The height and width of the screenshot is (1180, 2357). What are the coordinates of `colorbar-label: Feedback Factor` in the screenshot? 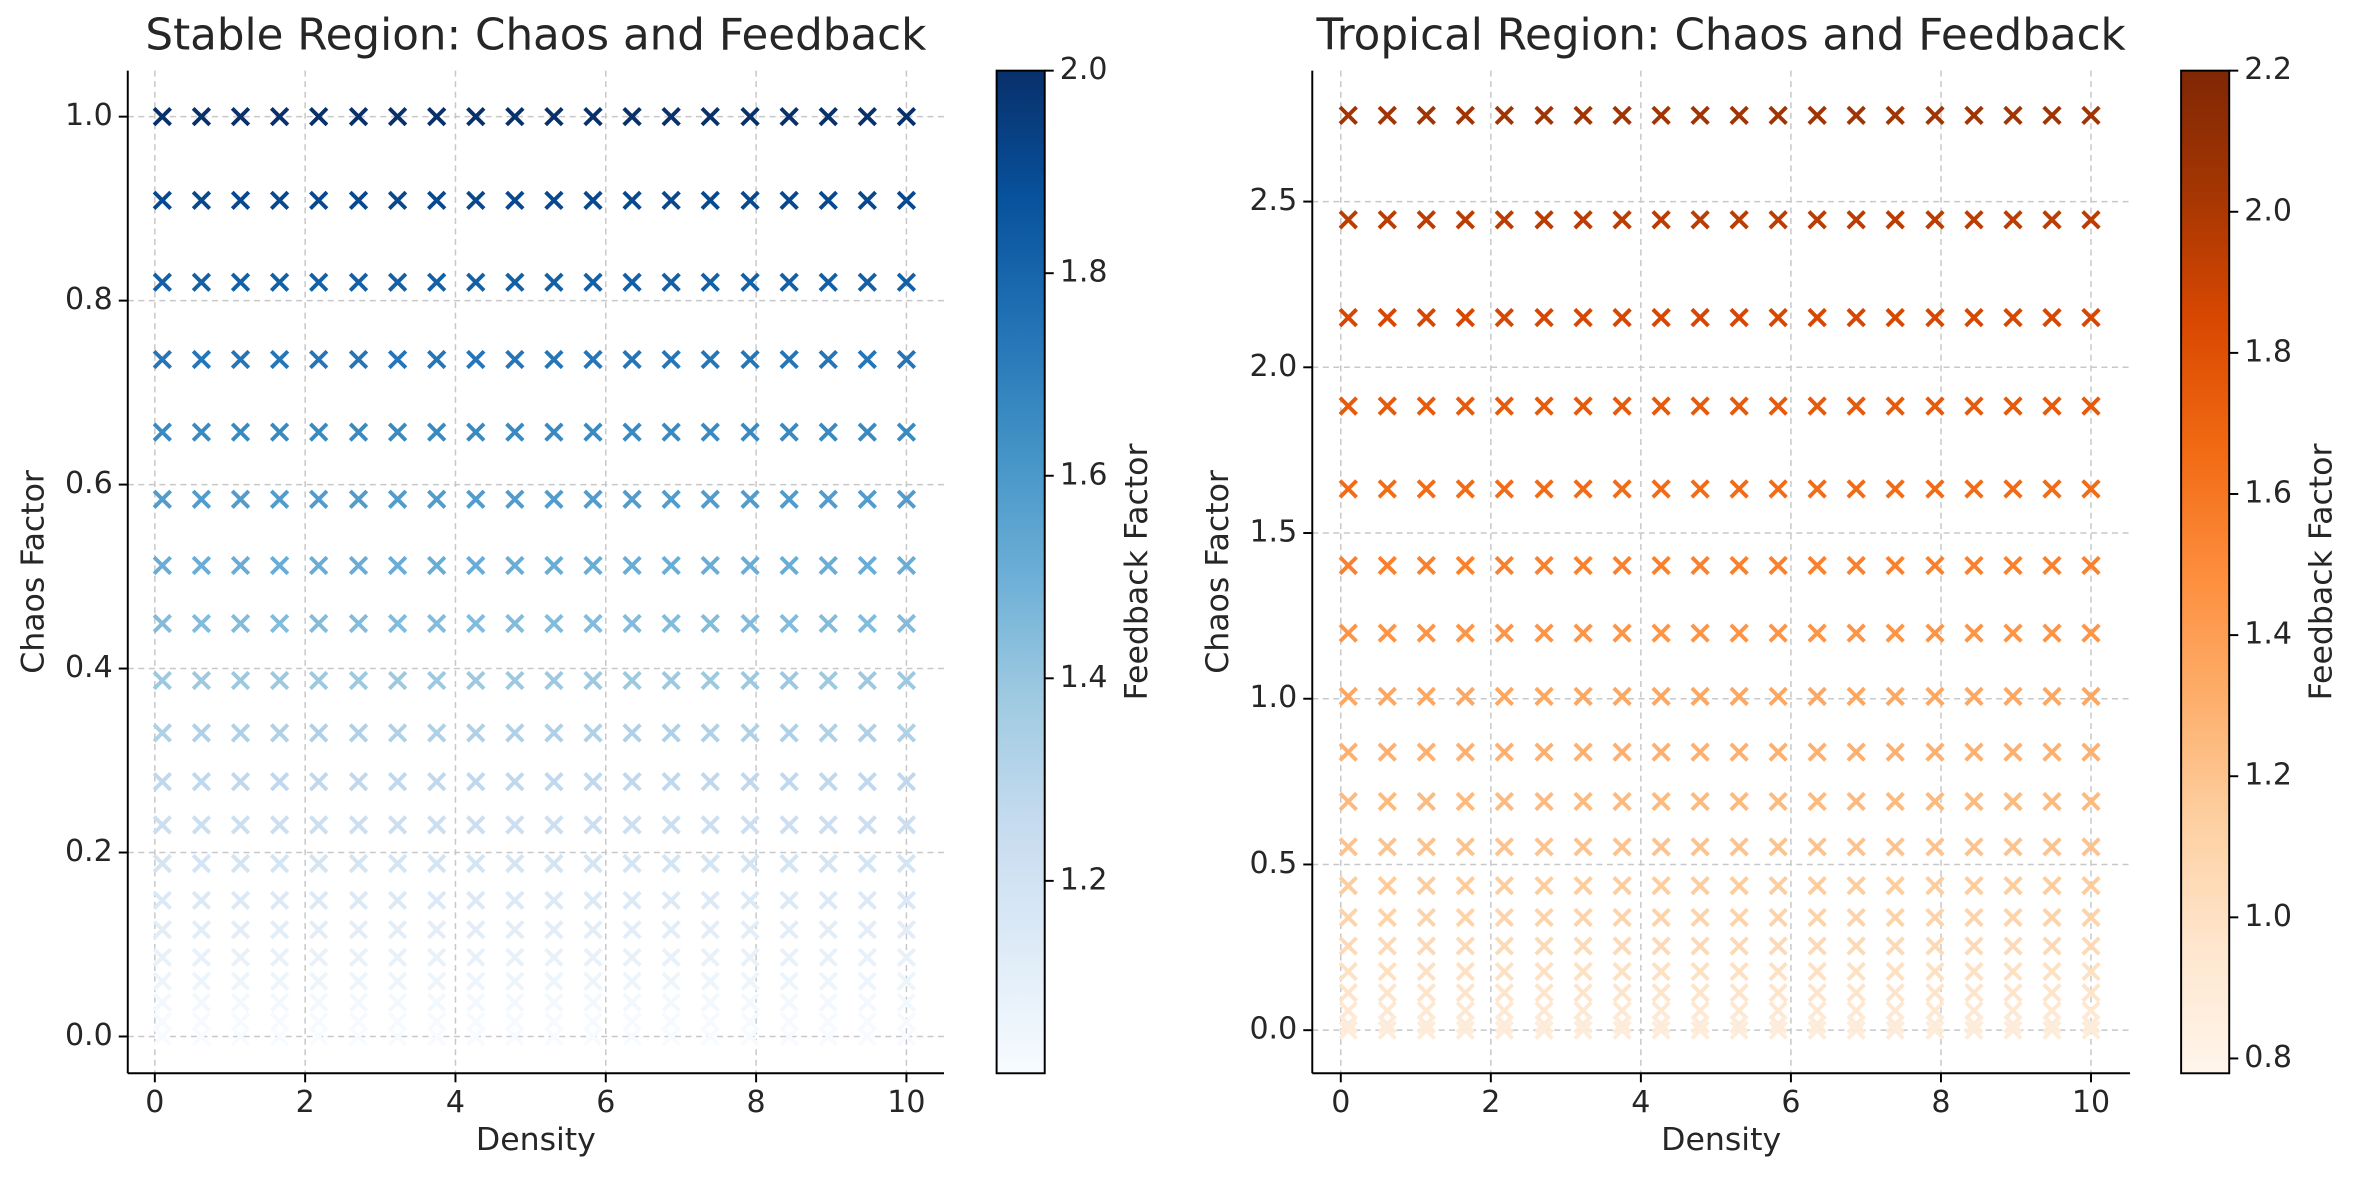 It's located at (2321, 572).